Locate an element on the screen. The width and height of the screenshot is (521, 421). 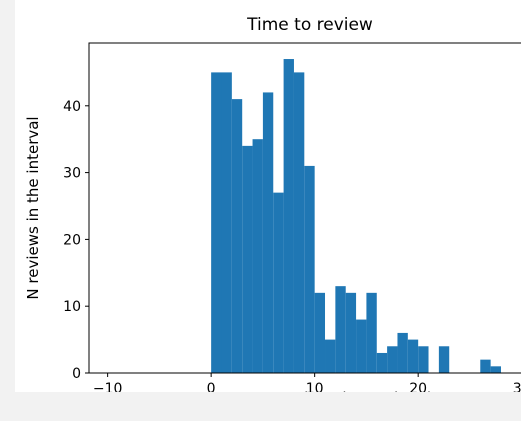
chart-title: Time to review is located at coordinates (309, 25).